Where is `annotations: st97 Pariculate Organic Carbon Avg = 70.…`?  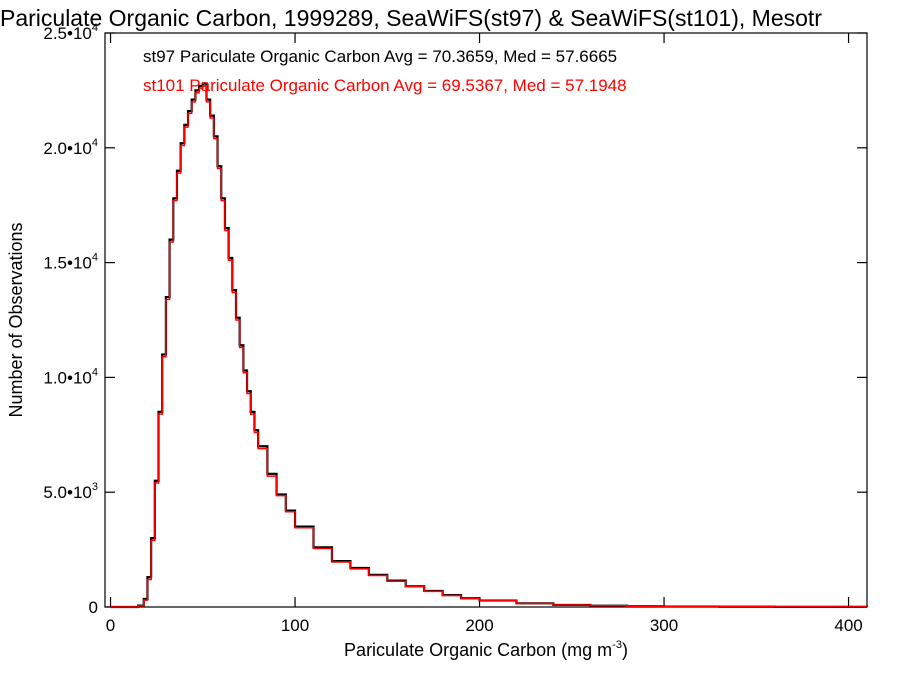 annotations: st97 Pariculate Organic Carbon Avg = 70.… is located at coordinates (385, 71).